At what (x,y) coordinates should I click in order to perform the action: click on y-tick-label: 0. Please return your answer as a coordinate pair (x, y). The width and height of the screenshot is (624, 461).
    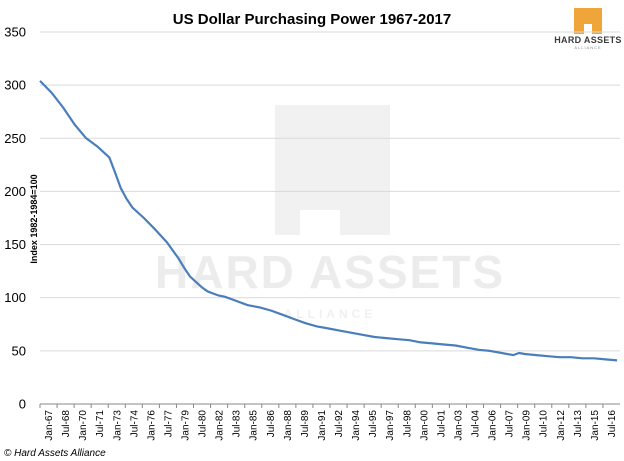
    Looking at the image, I should click on (22, 404).